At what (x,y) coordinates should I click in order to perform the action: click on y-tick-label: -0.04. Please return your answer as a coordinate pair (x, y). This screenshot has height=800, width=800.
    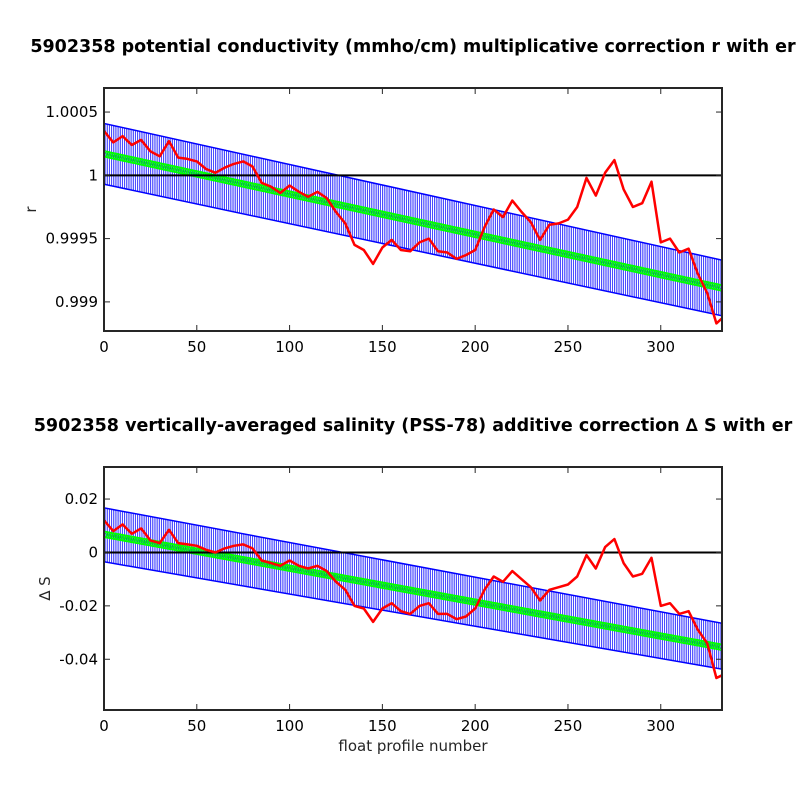
    Looking at the image, I should click on (78, 659).